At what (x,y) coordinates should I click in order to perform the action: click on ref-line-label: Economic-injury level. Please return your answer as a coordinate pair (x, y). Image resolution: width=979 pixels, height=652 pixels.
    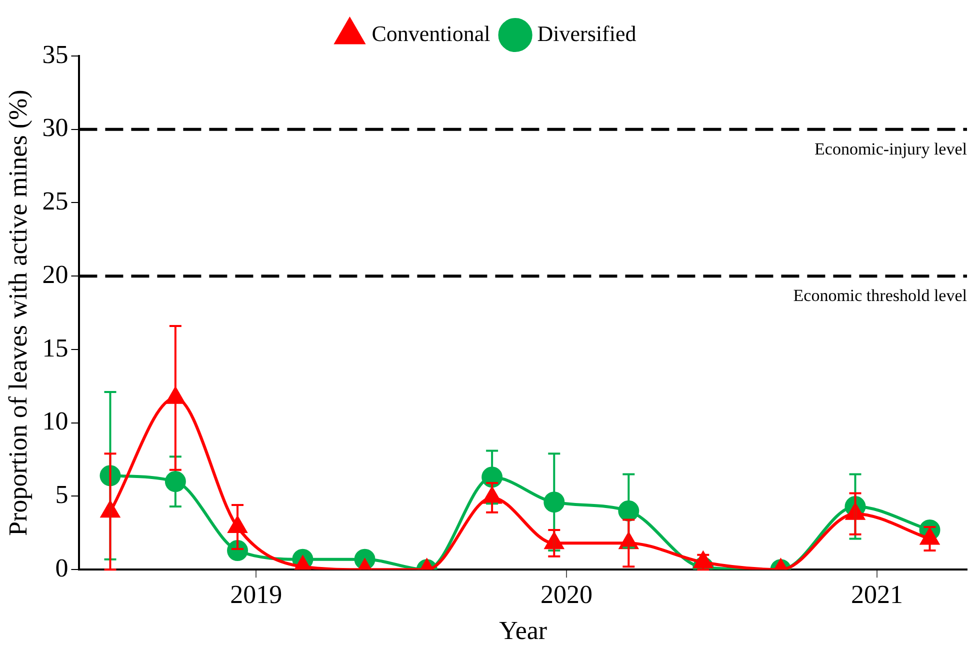
    Looking at the image, I should click on (891, 148).